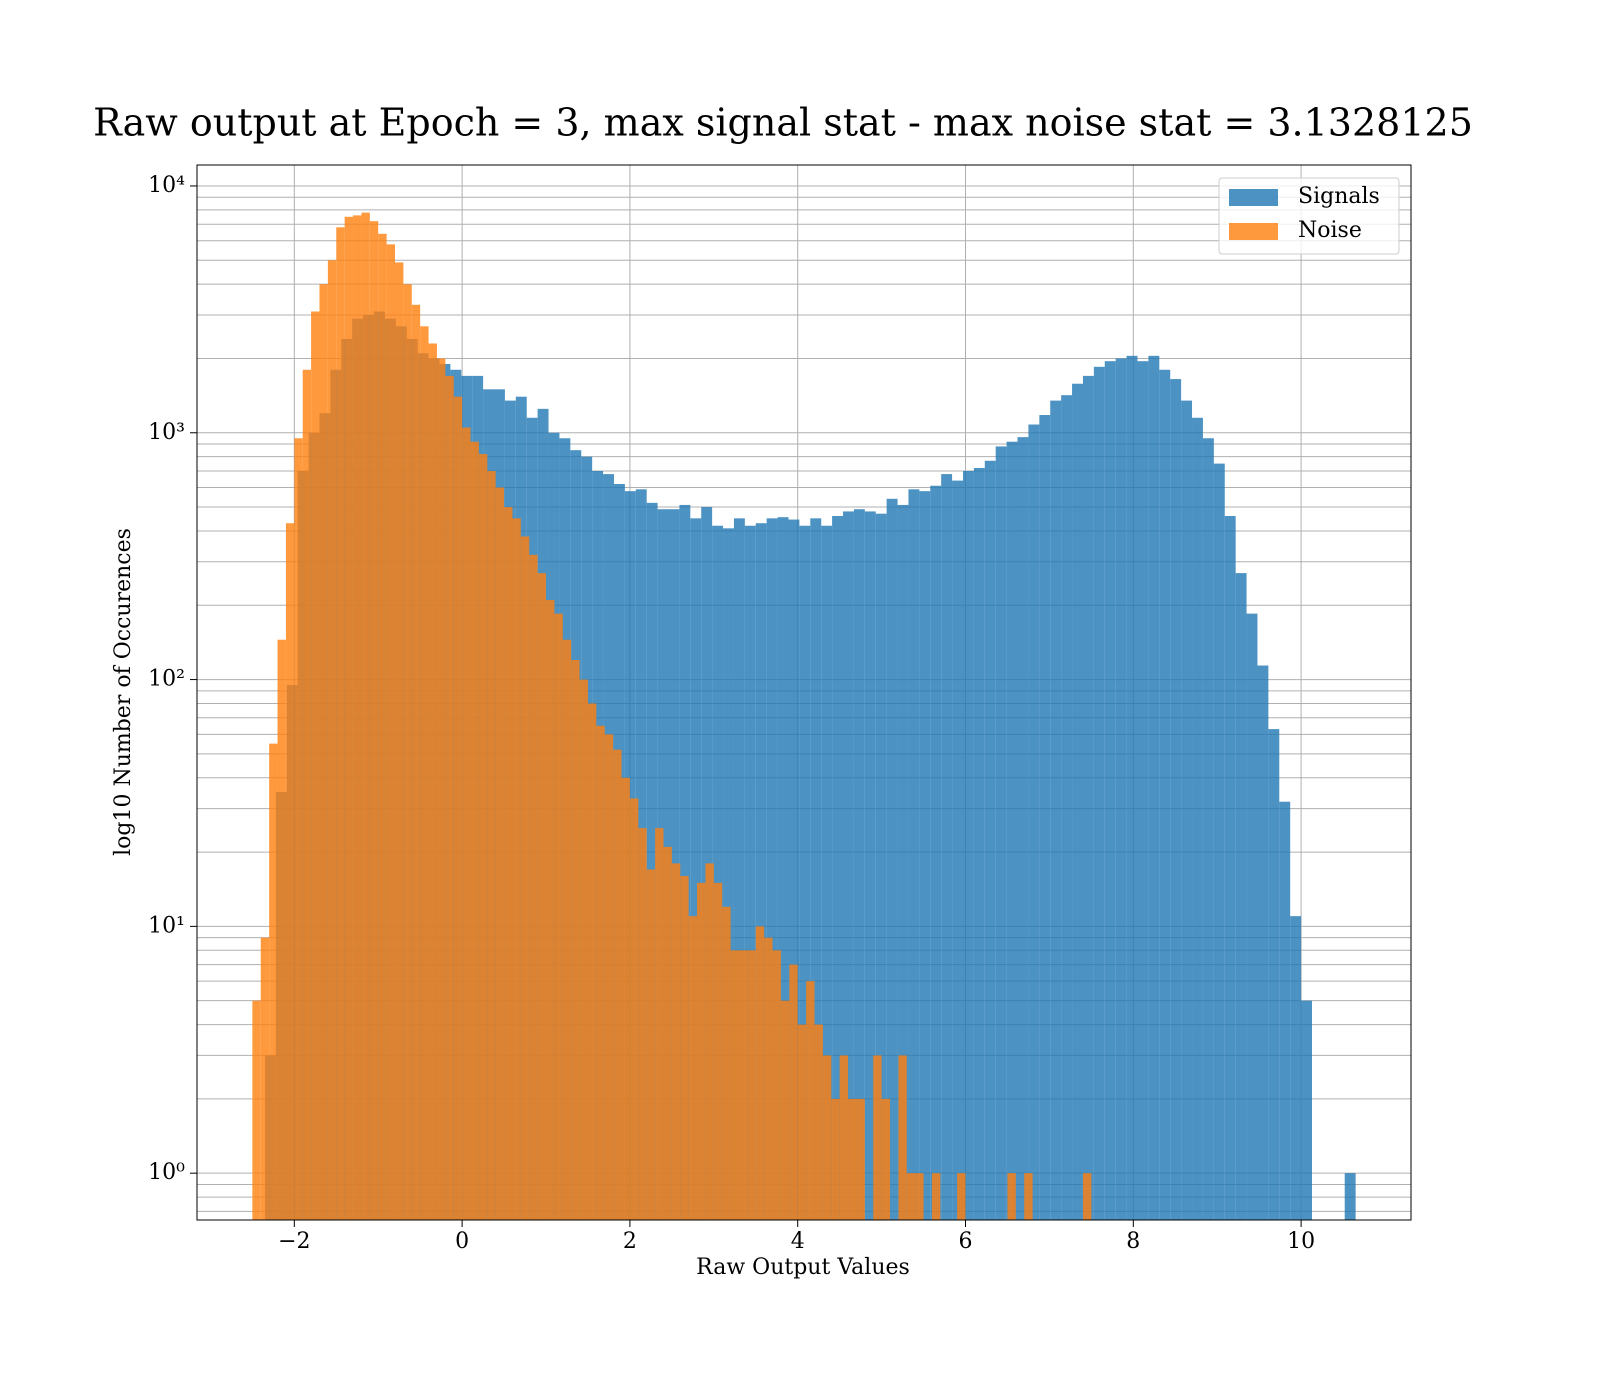 Image resolution: width=1600 pixels, height=1400 pixels. I want to click on y-axis-label: log10 Number of Occurences, so click(123, 692).